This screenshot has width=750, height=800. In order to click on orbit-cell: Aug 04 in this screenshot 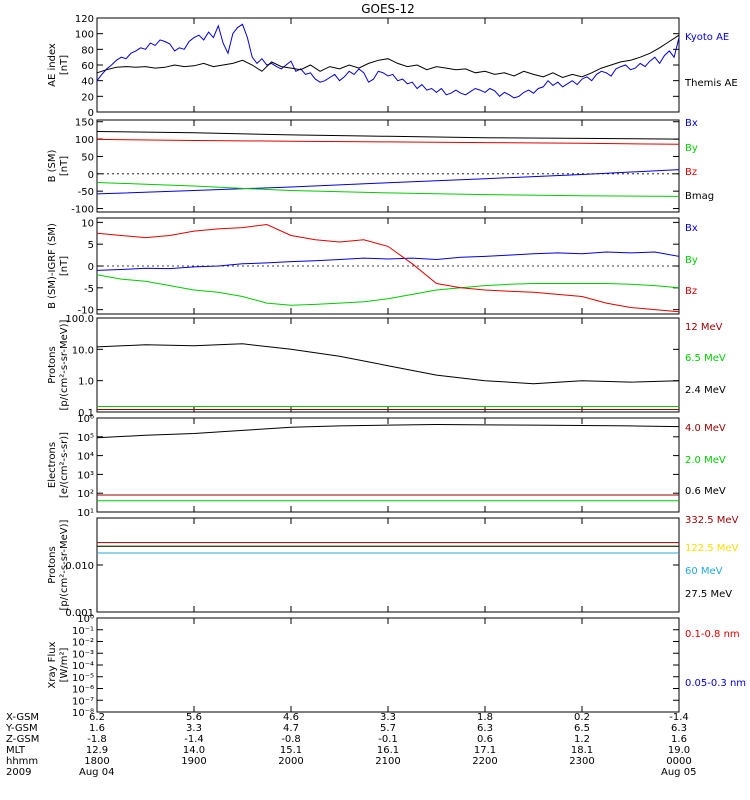, I will do `click(96, 772)`.